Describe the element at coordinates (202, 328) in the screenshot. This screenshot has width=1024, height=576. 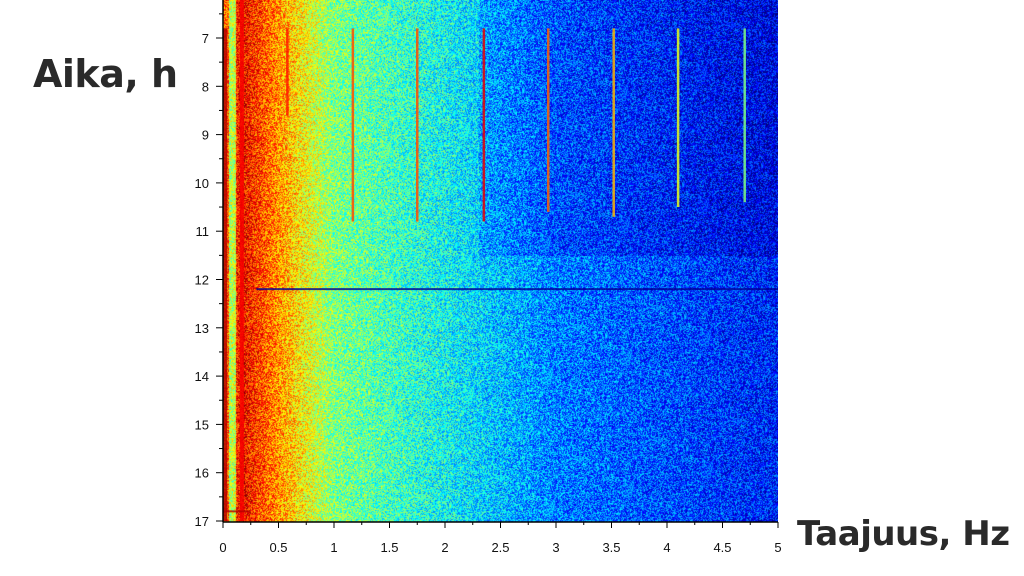
I see `y-tick-label: 13` at that location.